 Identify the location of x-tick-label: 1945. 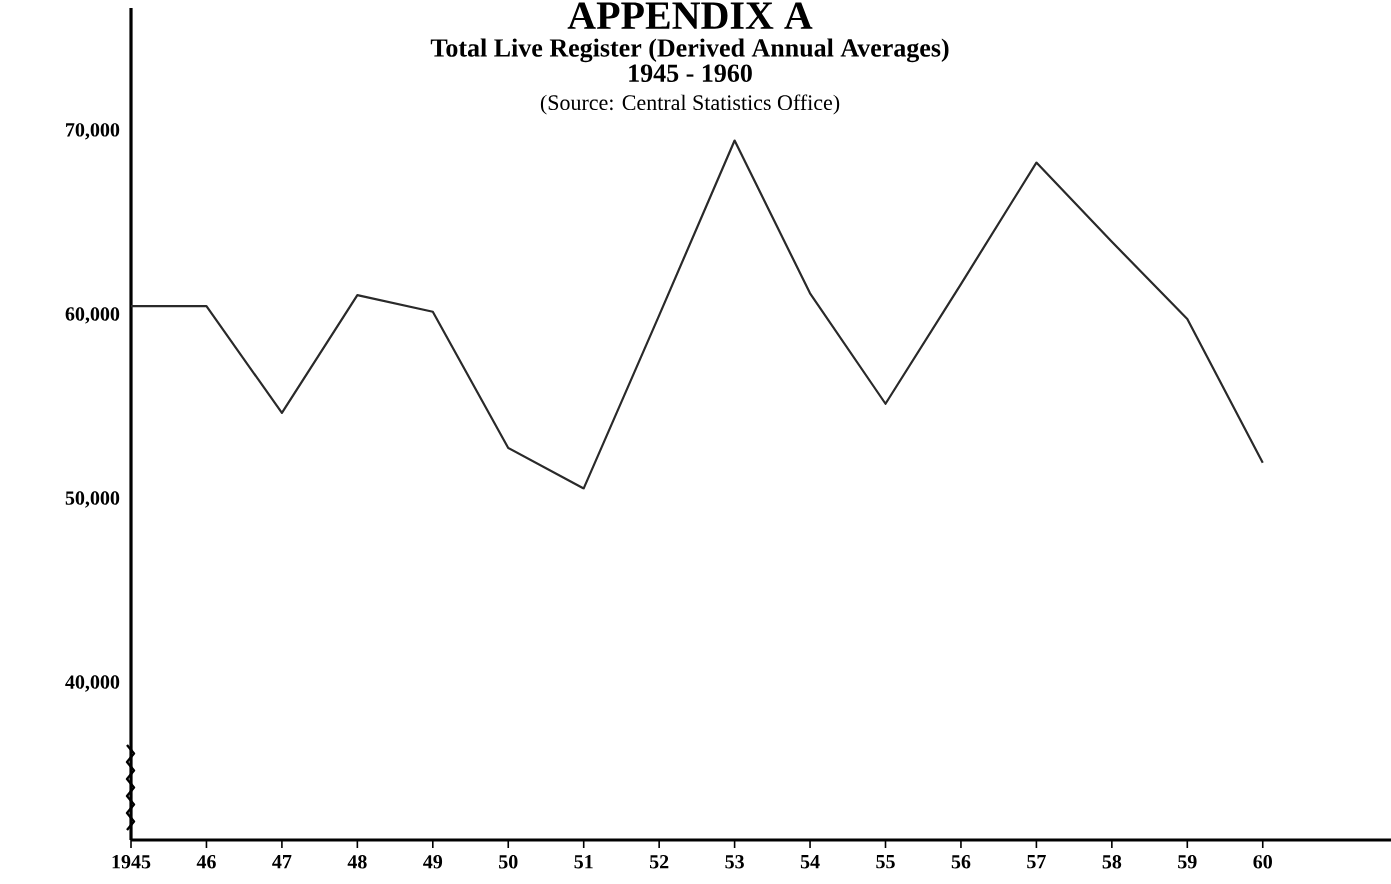
(131, 862).